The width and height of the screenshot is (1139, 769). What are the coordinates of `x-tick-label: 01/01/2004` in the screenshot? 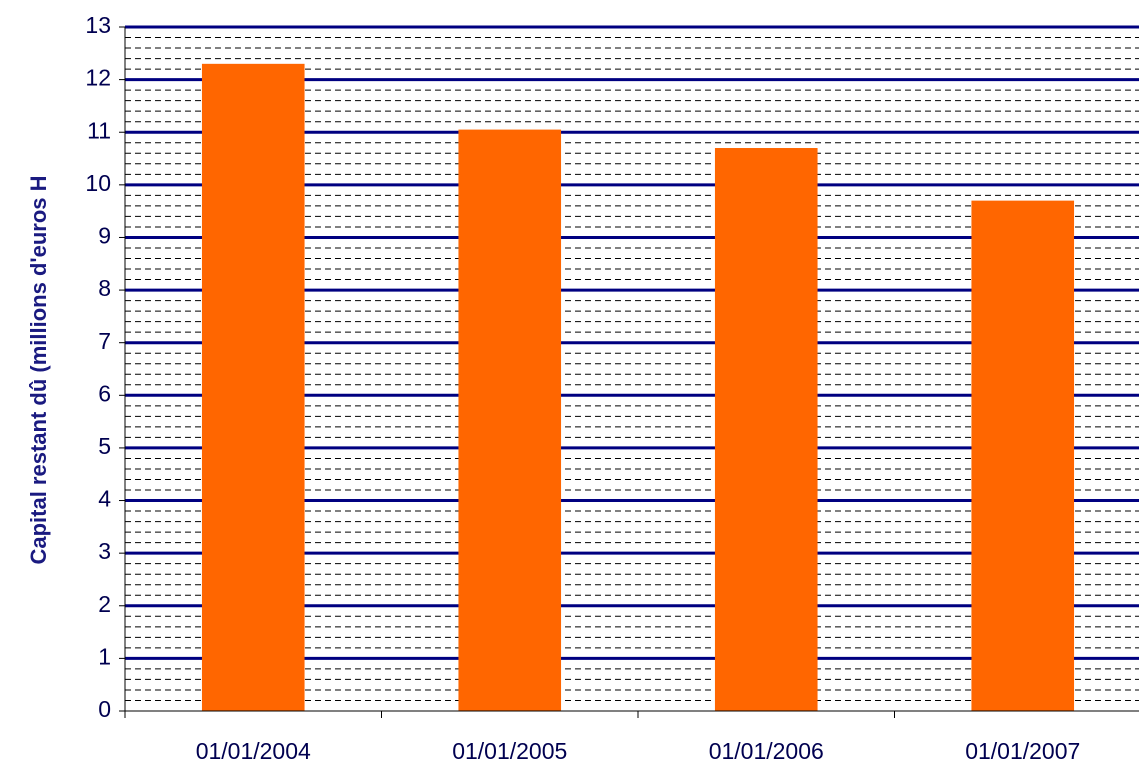 It's located at (253, 751).